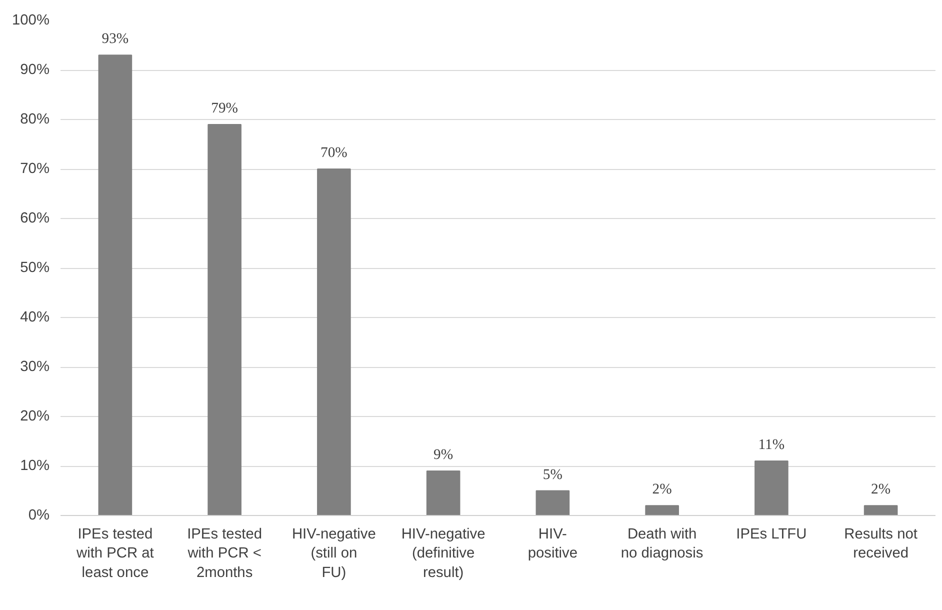 This screenshot has height=610, width=942. I want to click on x-tick-label: HIV- positive, so click(553, 544).